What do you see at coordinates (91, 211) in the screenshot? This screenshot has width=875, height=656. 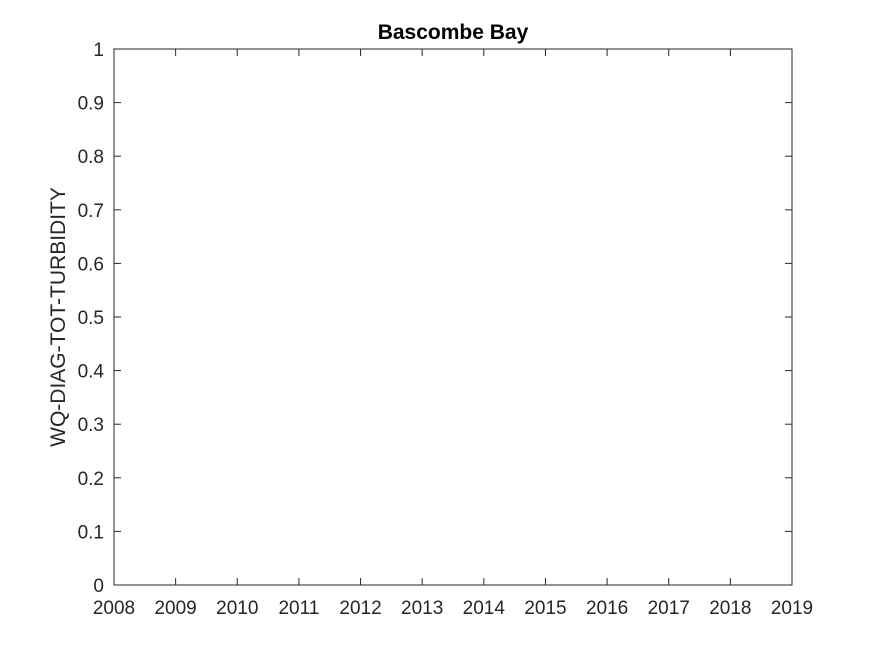 I see `y-tick-label: 0.7` at bounding box center [91, 211].